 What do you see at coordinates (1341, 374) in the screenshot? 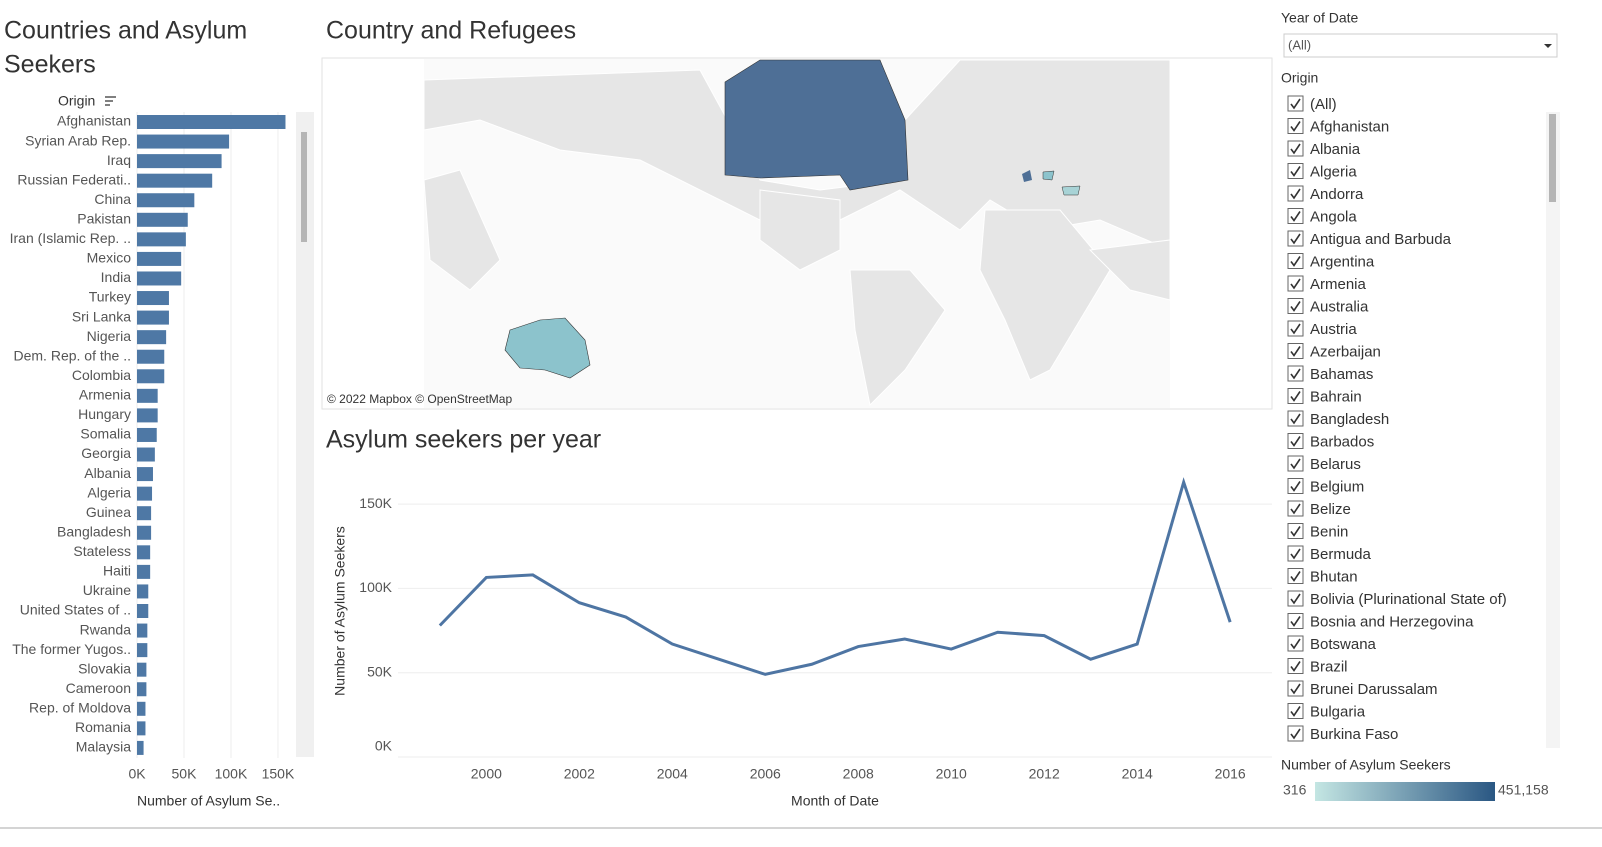
I see `filter-option: Bahamas` at bounding box center [1341, 374].